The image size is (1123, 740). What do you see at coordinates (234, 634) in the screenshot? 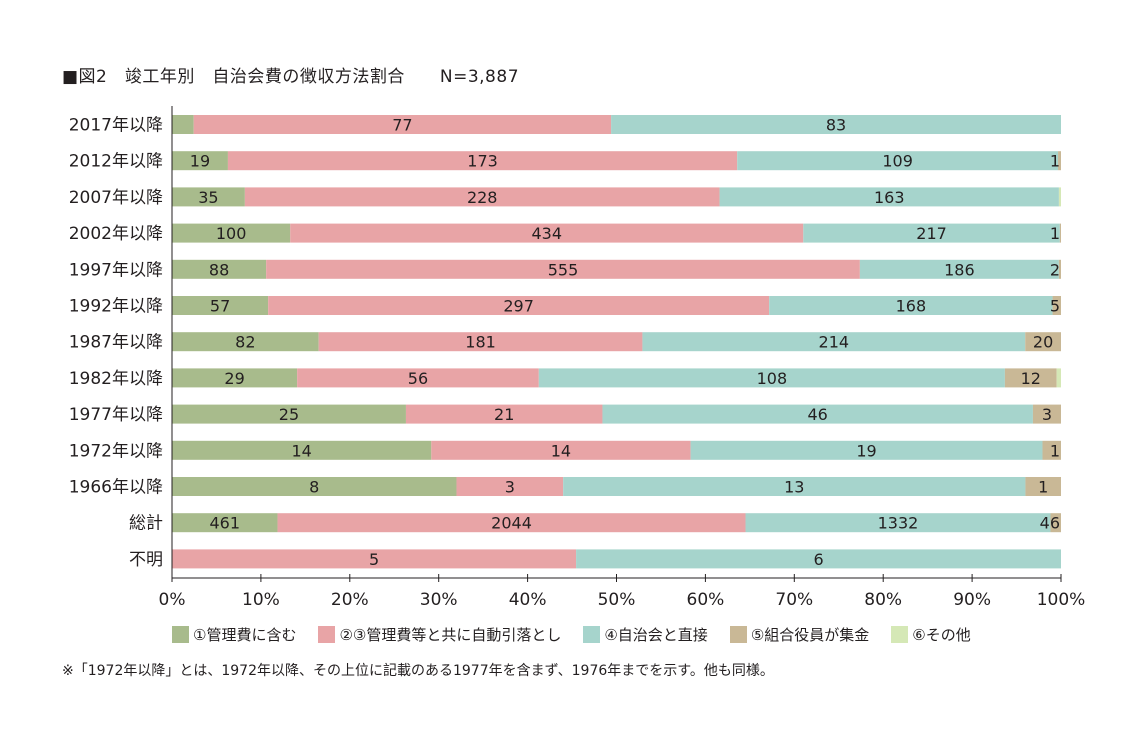
I see `legend-item: ①管理費に含む` at bounding box center [234, 634].